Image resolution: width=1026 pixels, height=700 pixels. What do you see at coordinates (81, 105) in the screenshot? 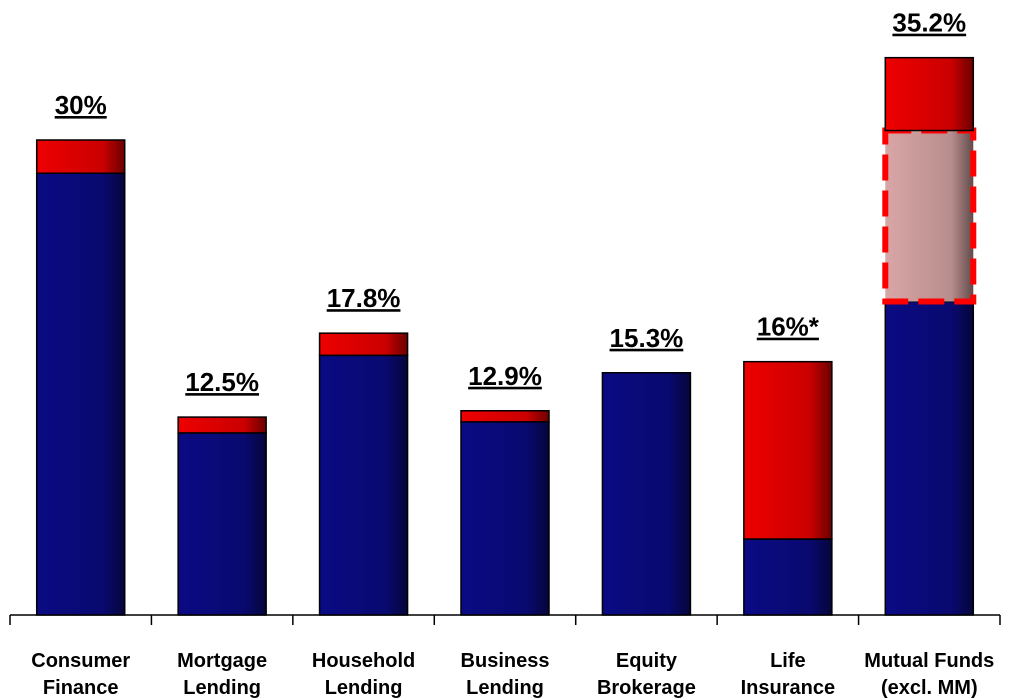
I see `total-label: 30%` at bounding box center [81, 105].